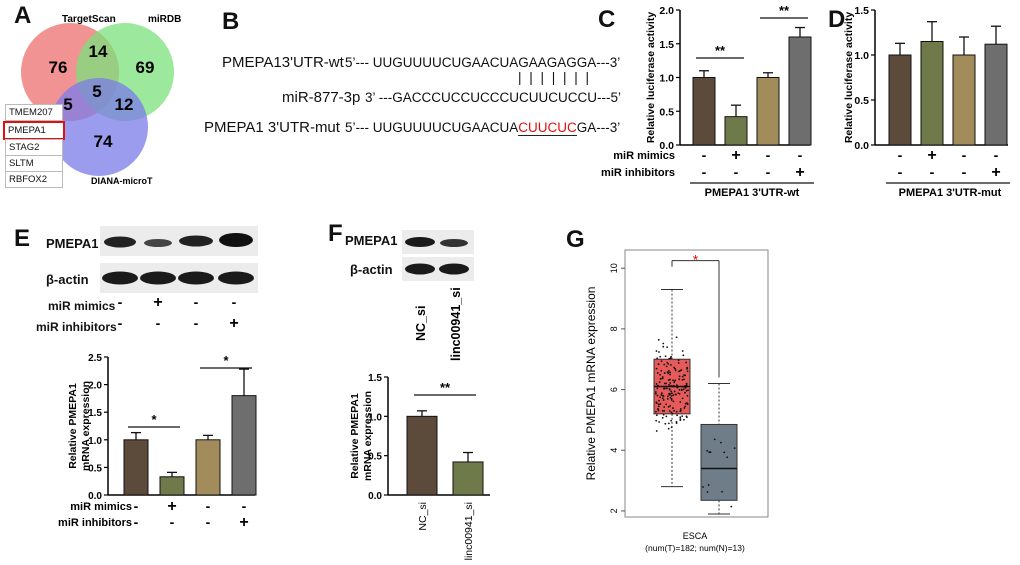 The width and height of the screenshot is (1020, 565). I want to click on western-blot-e, so click(179, 259).